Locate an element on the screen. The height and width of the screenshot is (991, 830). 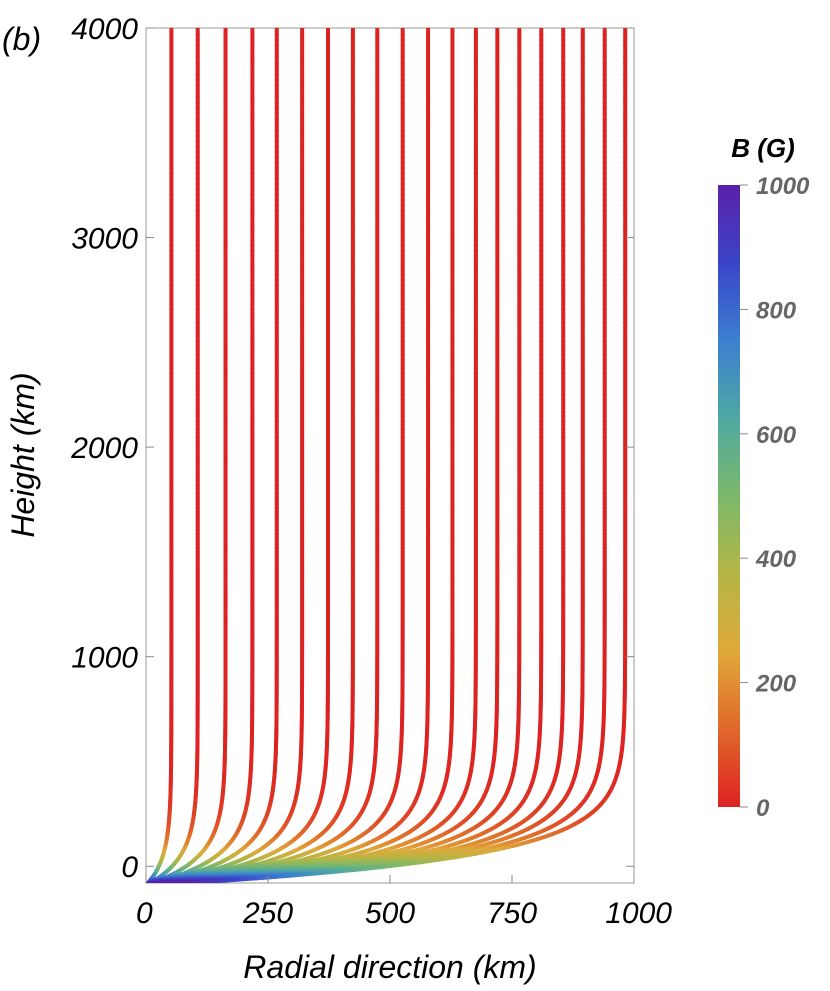
colorbar-tick-label: 400 is located at coordinates (776, 559).